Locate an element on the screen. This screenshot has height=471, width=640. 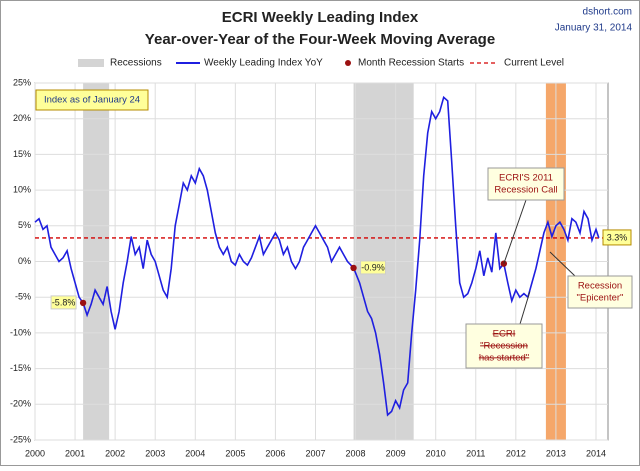
source: dshort.com is located at coordinates (607, 12).